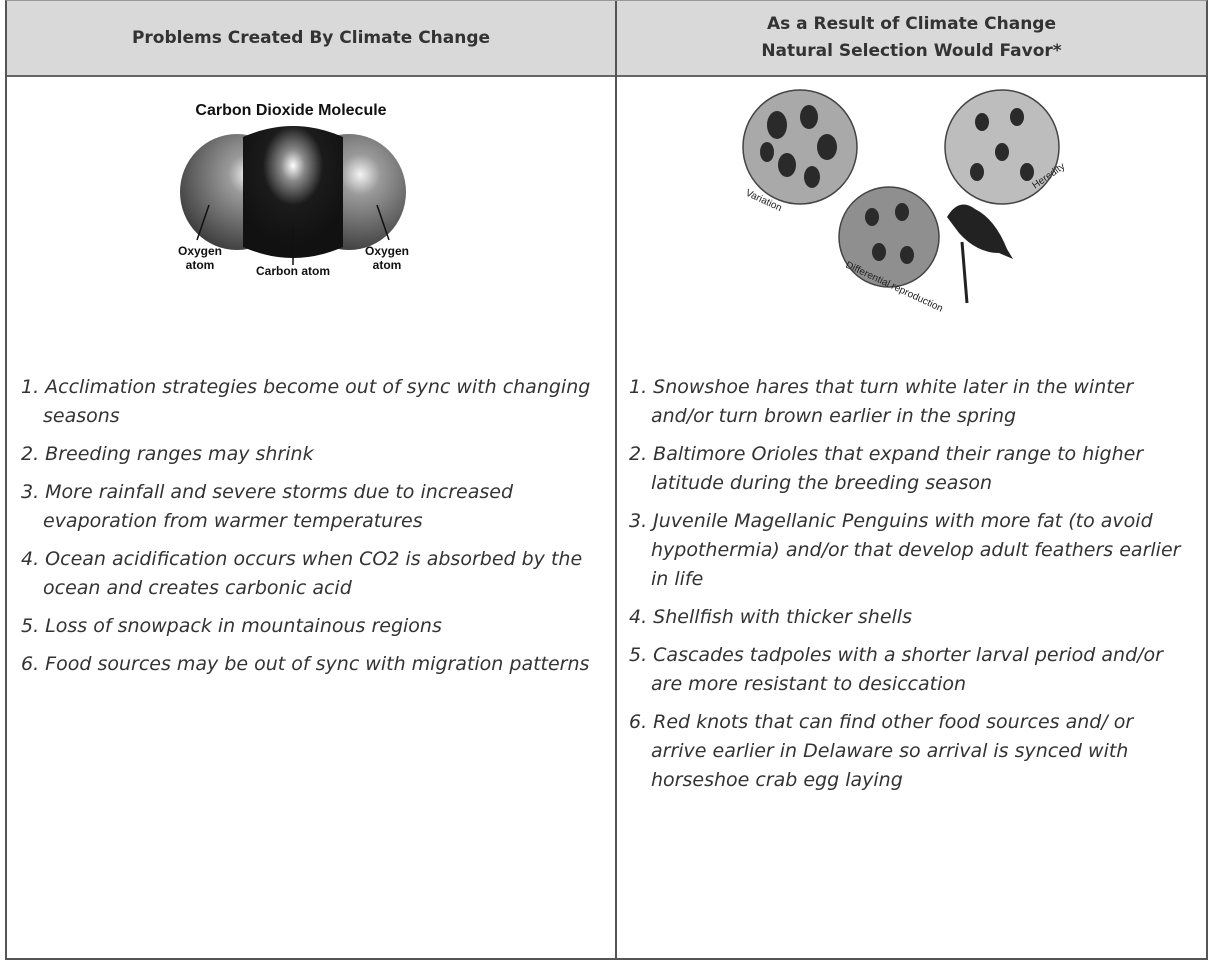 The height and width of the screenshot is (960, 1214). I want to click on branch, so click(964, 272).